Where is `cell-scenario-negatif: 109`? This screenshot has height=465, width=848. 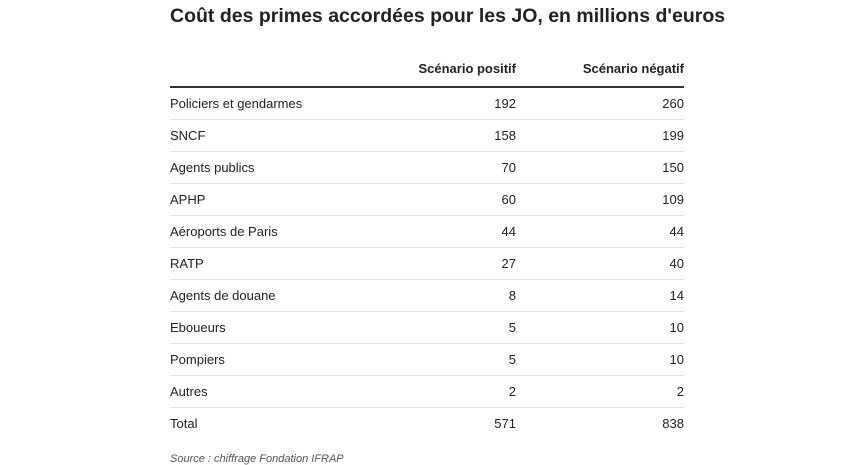
cell-scenario-negatif: 109 is located at coordinates (600, 199).